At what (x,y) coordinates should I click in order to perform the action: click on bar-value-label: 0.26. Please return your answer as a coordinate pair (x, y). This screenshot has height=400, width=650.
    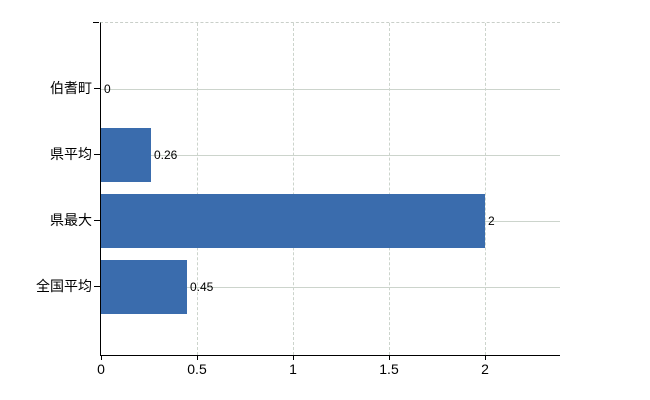
    Looking at the image, I should click on (166, 155).